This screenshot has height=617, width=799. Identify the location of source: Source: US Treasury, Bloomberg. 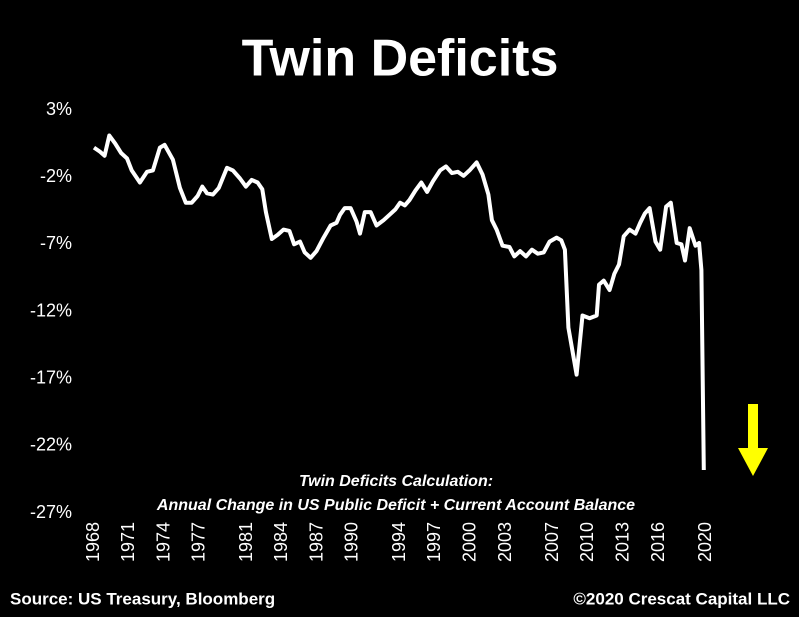
(142, 598).